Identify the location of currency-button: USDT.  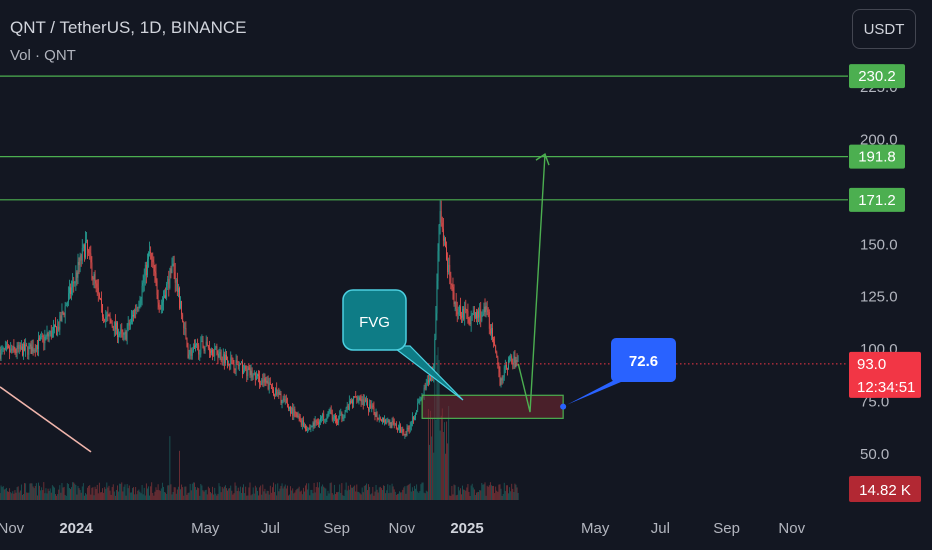
(884, 29).